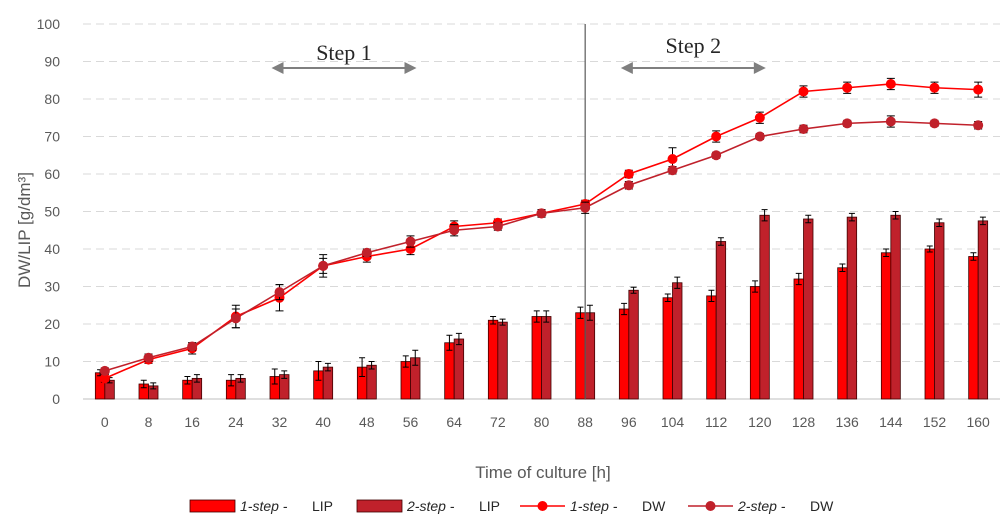 Image resolution: width=1003 pixels, height=519 pixels. What do you see at coordinates (978, 422) in the screenshot?
I see `x-tick-label: 160` at bounding box center [978, 422].